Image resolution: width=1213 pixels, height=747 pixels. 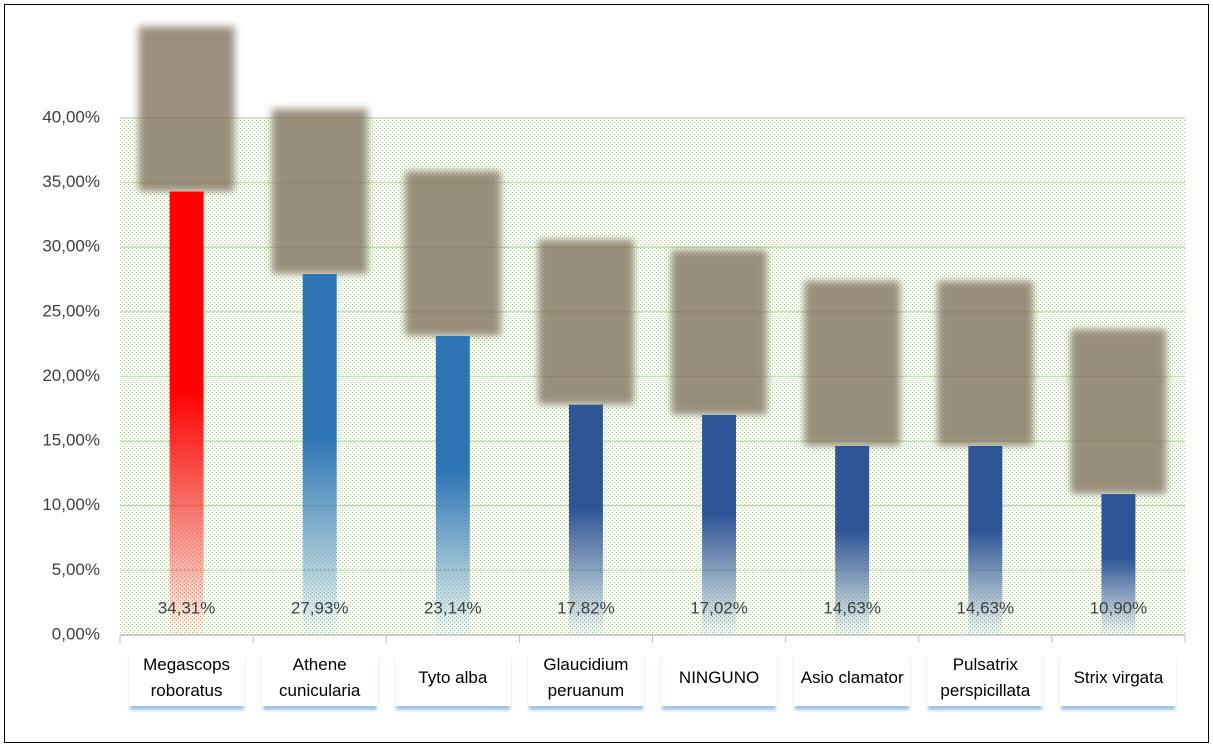 What do you see at coordinates (452, 678) in the screenshot?
I see `x-tick-label: Tyto alba` at bounding box center [452, 678].